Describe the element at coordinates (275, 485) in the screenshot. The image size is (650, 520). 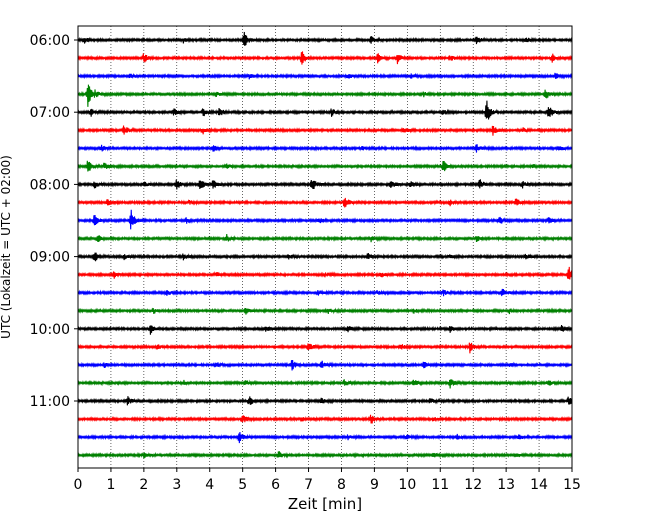
I see `x-tick-label: 6` at that location.